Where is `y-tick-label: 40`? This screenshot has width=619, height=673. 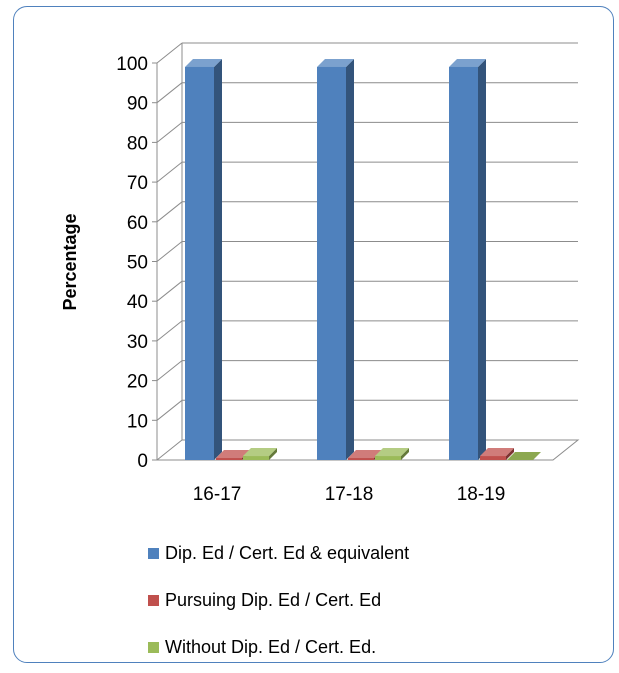 y-tick-label: 40 is located at coordinates (137, 302).